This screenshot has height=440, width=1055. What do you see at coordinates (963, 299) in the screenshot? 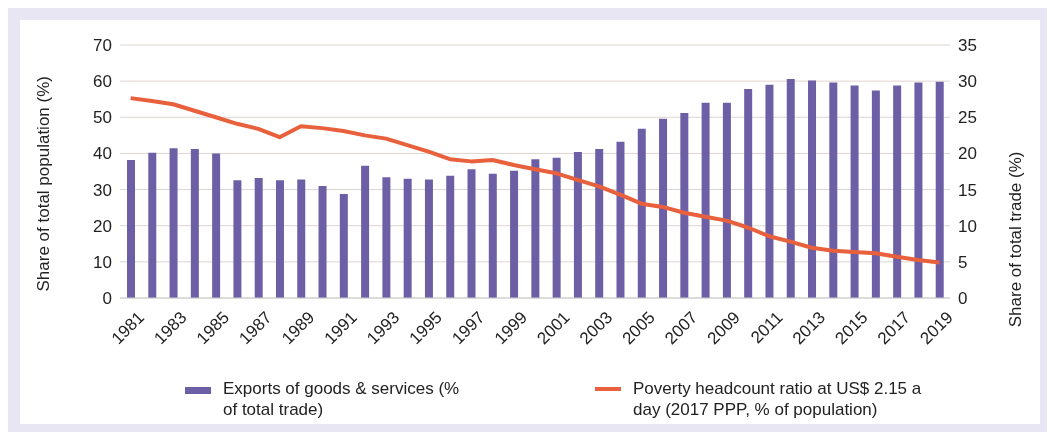
I see `y2-tick-label: 0` at bounding box center [963, 299].